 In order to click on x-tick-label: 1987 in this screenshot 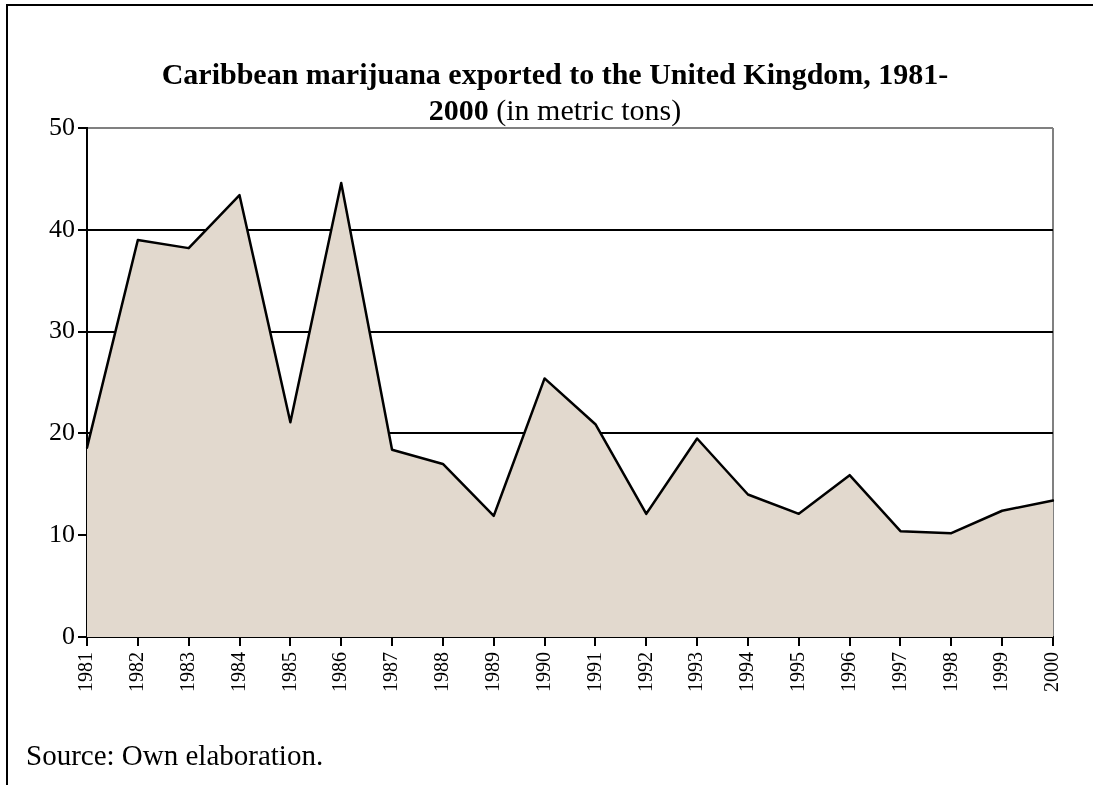, I will do `click(390, 672)`.